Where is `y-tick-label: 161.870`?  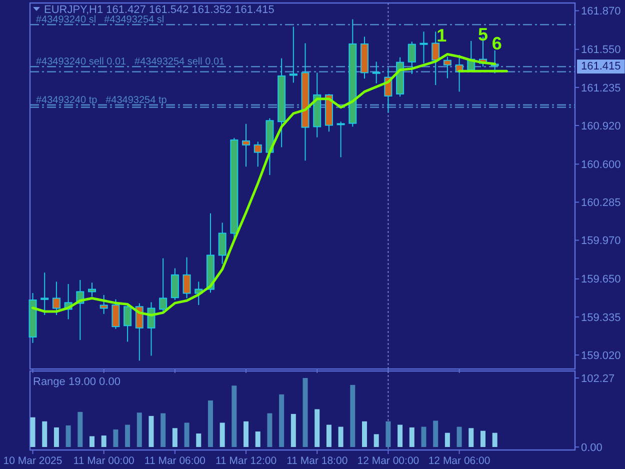
y-tick-label: 161.870 is located at coordinates (601, 12).